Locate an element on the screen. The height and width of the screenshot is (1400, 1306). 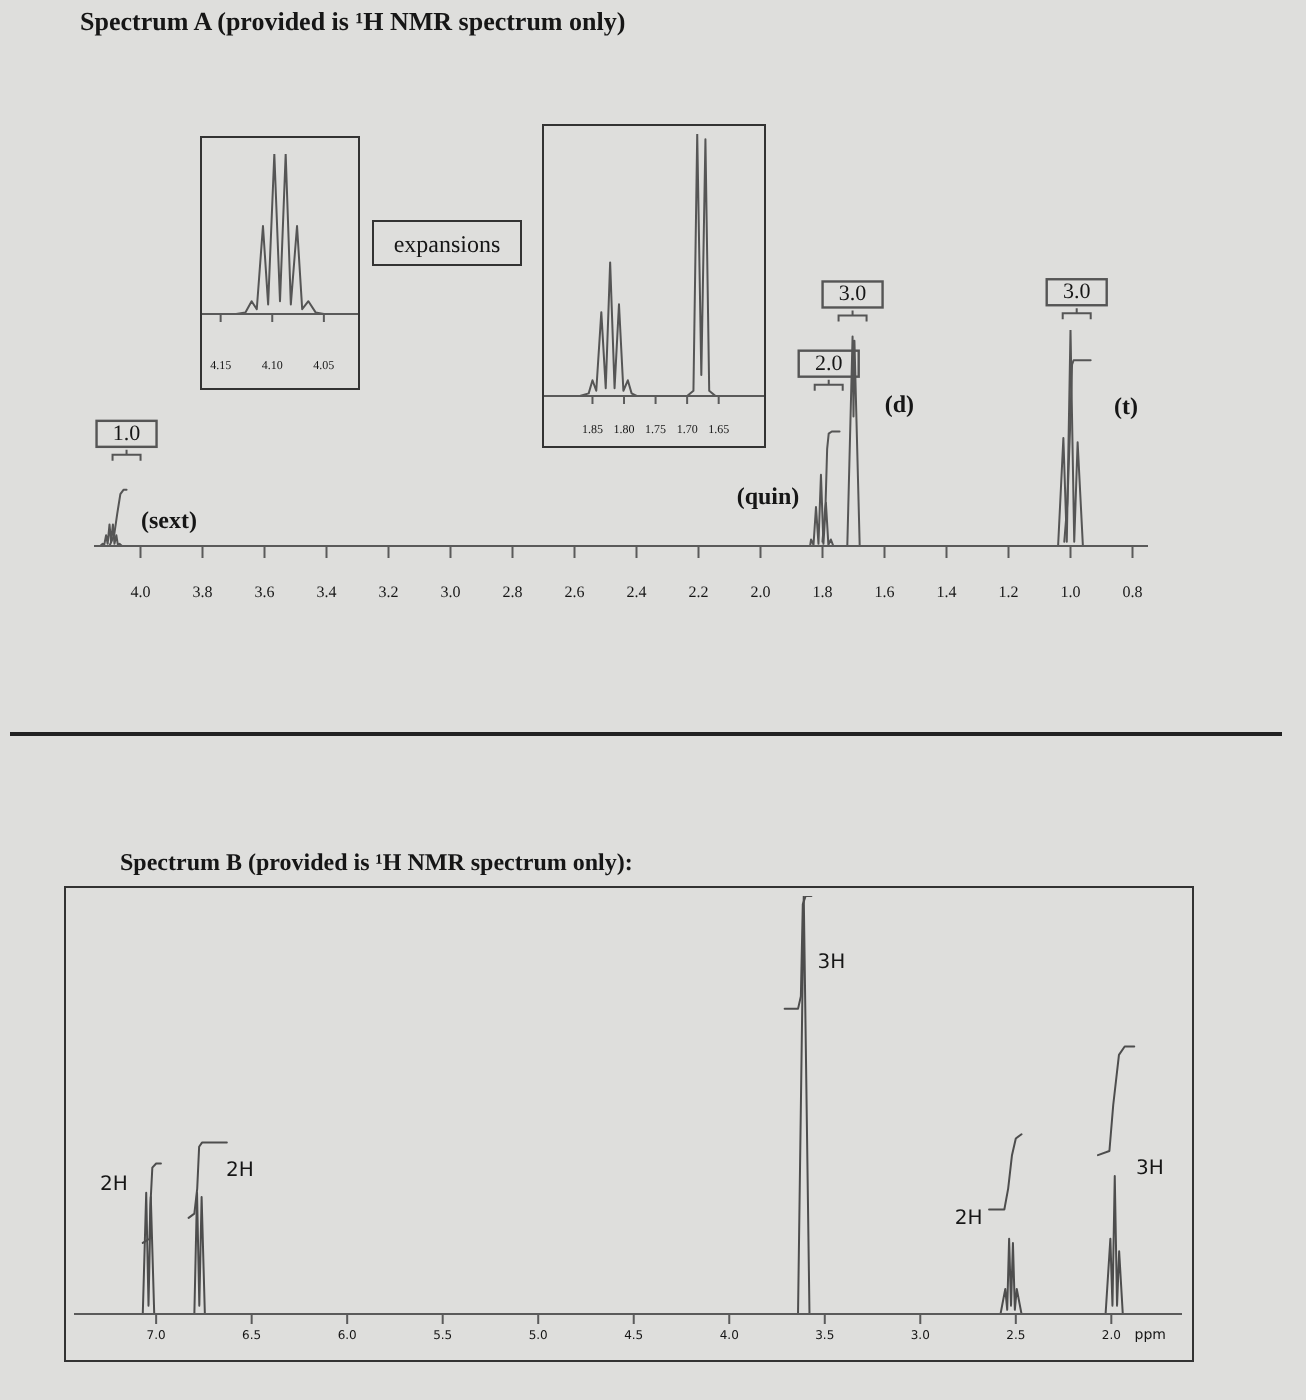
x-tick-label: 0.8 is located at coordinates (1132, 592).